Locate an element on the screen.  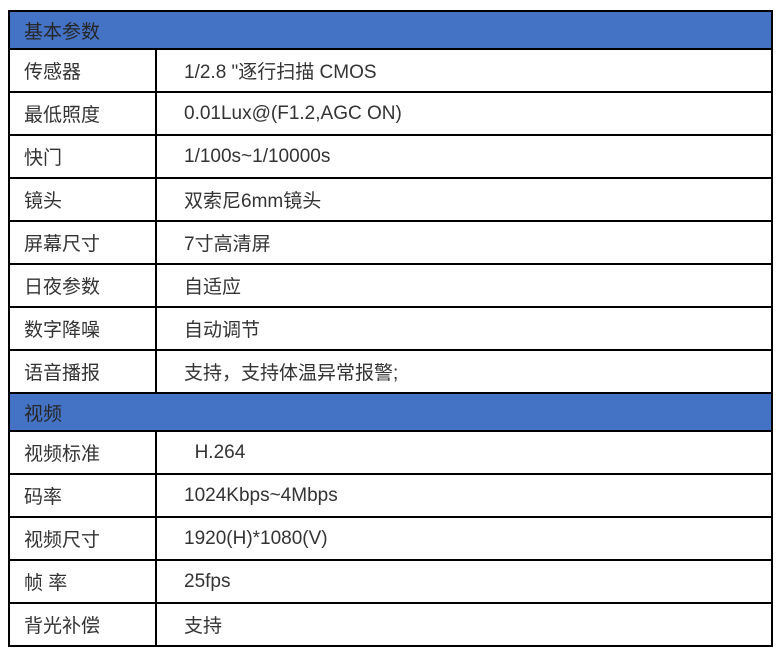
row-value: 自适应 is located at coordinates (464, 285).